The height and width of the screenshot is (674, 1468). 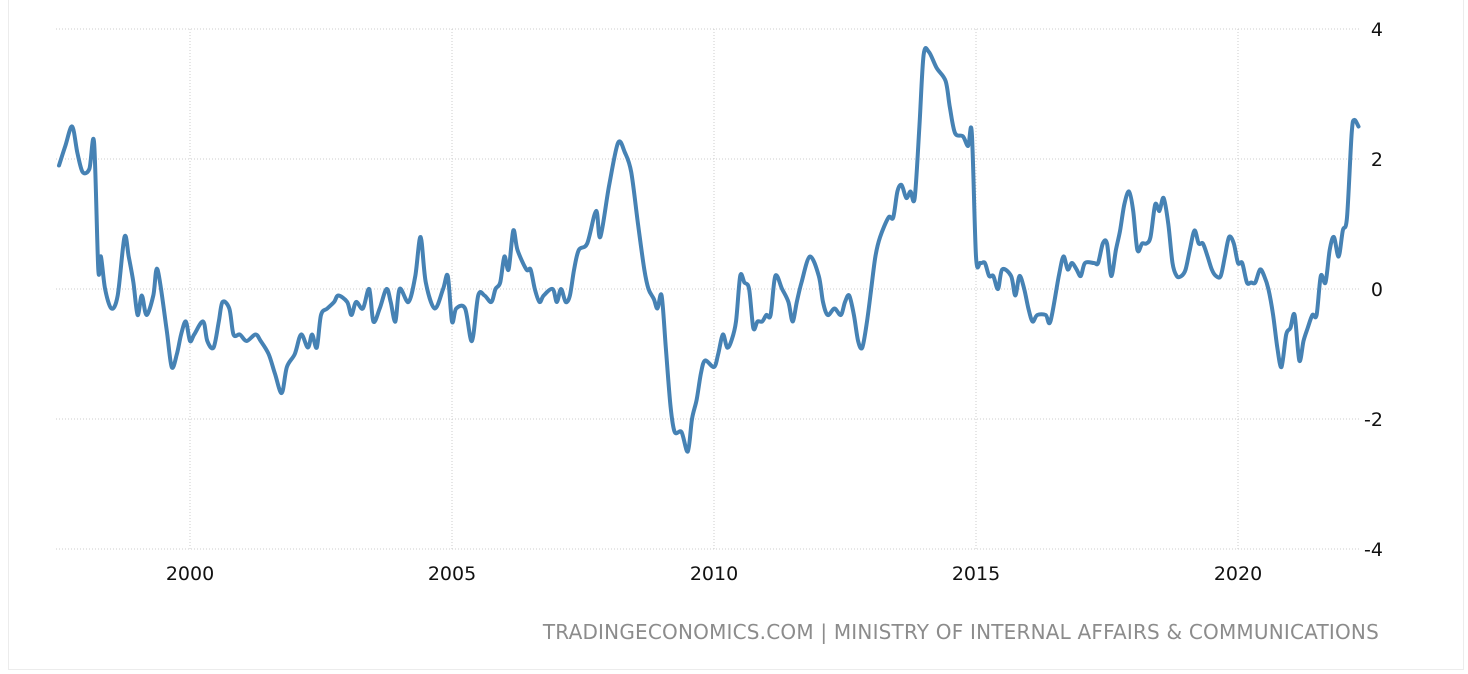 What do you see at coordinates (1373, 550) in the screenshot?
I see `y-tick-label: -4` at bounding box center [1373, 550].